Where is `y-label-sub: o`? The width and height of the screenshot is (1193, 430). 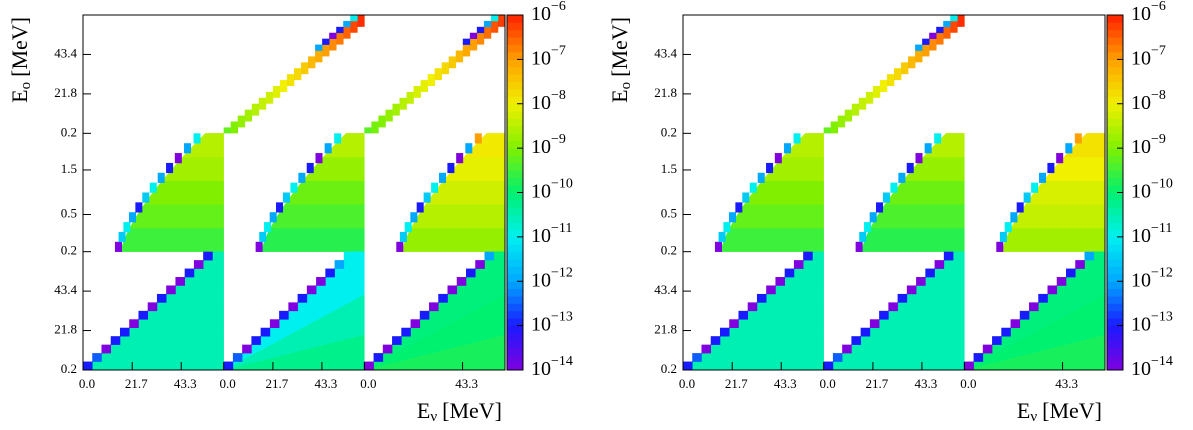 y-label-sub: o is located at coordinates (626, 86).